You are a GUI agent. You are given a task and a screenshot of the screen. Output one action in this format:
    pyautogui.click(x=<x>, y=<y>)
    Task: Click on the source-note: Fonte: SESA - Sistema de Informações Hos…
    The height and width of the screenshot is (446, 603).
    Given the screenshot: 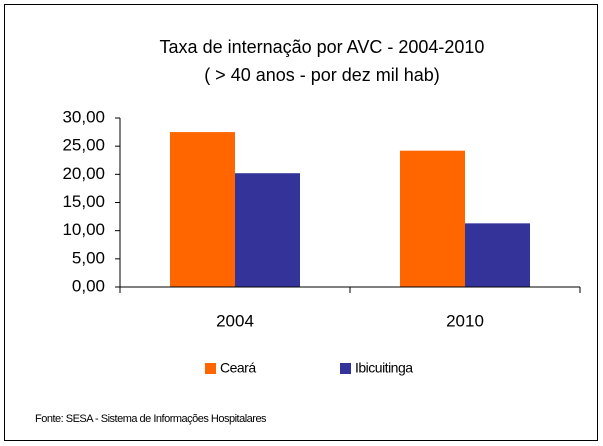 What is the action you would take?
    pyautogui.click(x=151, y=419)
    